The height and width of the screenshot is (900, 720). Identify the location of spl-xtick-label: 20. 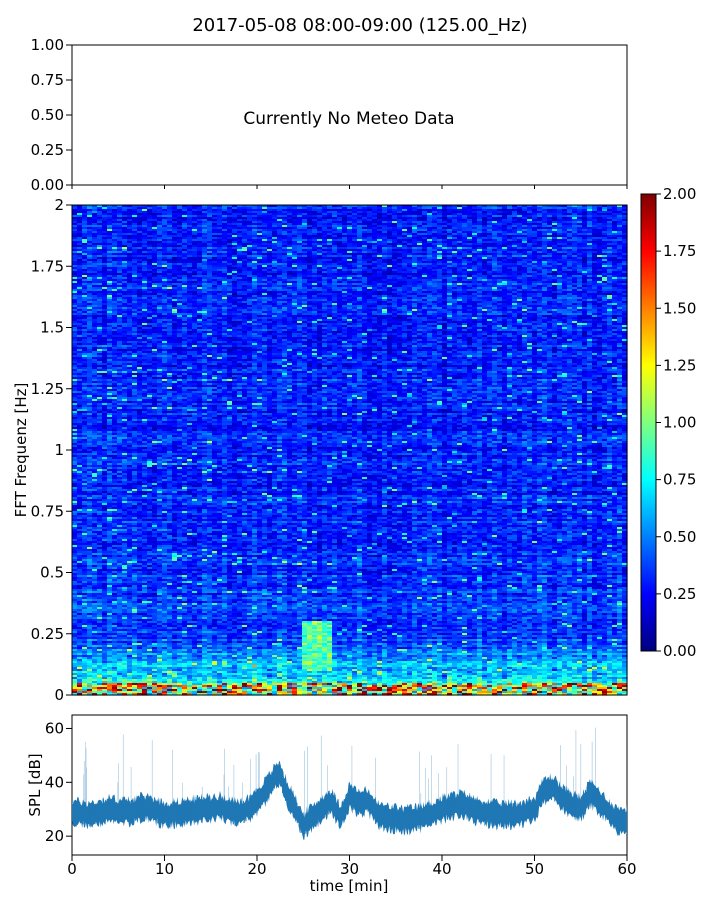
(256, 869).